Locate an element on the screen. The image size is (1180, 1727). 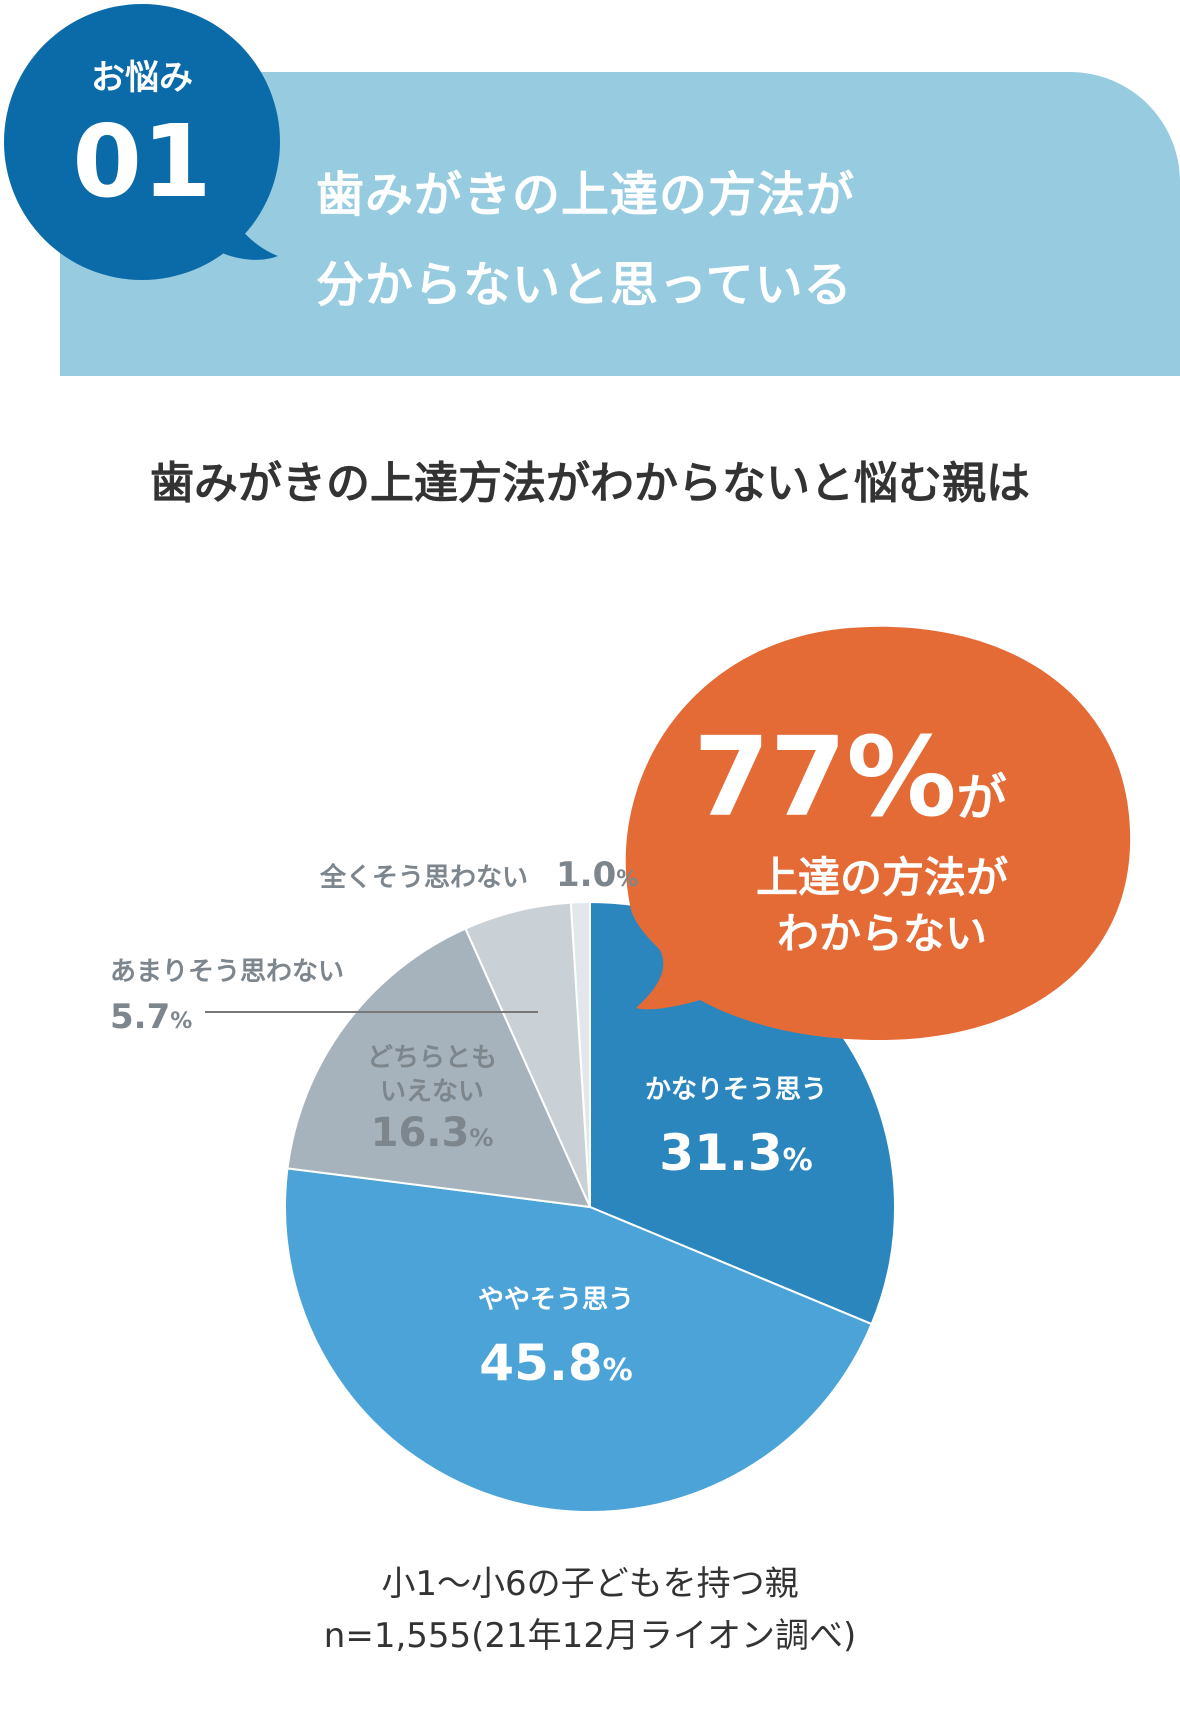
source-note: 小1〜小6の子どもを持つ親 n=1,555(21年12月ライオン調べ) is located at coordinates (590, 1610).